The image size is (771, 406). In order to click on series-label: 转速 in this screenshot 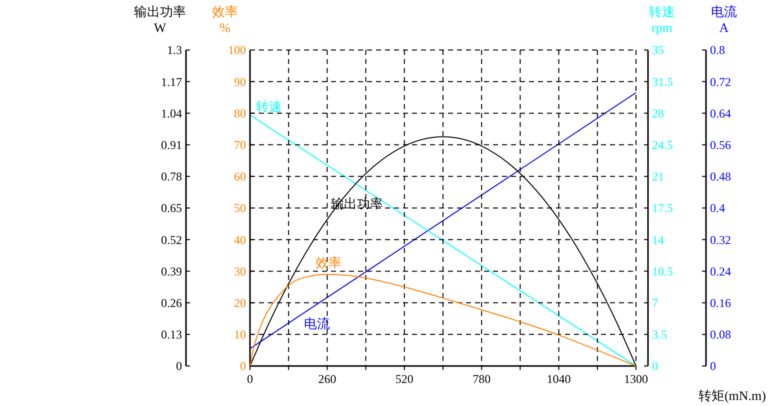, I will do `click(269, 106)`.